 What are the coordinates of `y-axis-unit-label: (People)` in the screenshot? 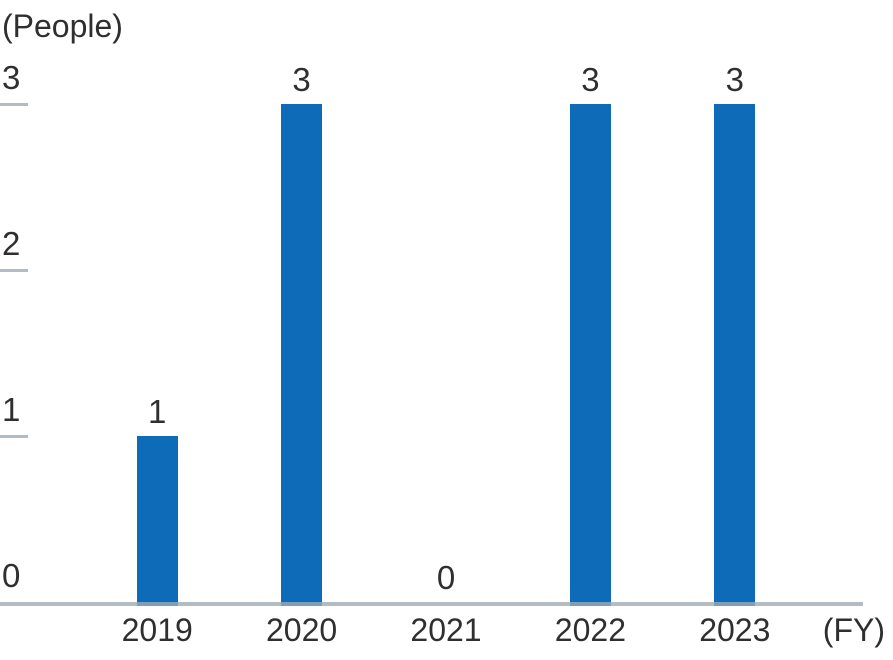 It's located at (62, 26).